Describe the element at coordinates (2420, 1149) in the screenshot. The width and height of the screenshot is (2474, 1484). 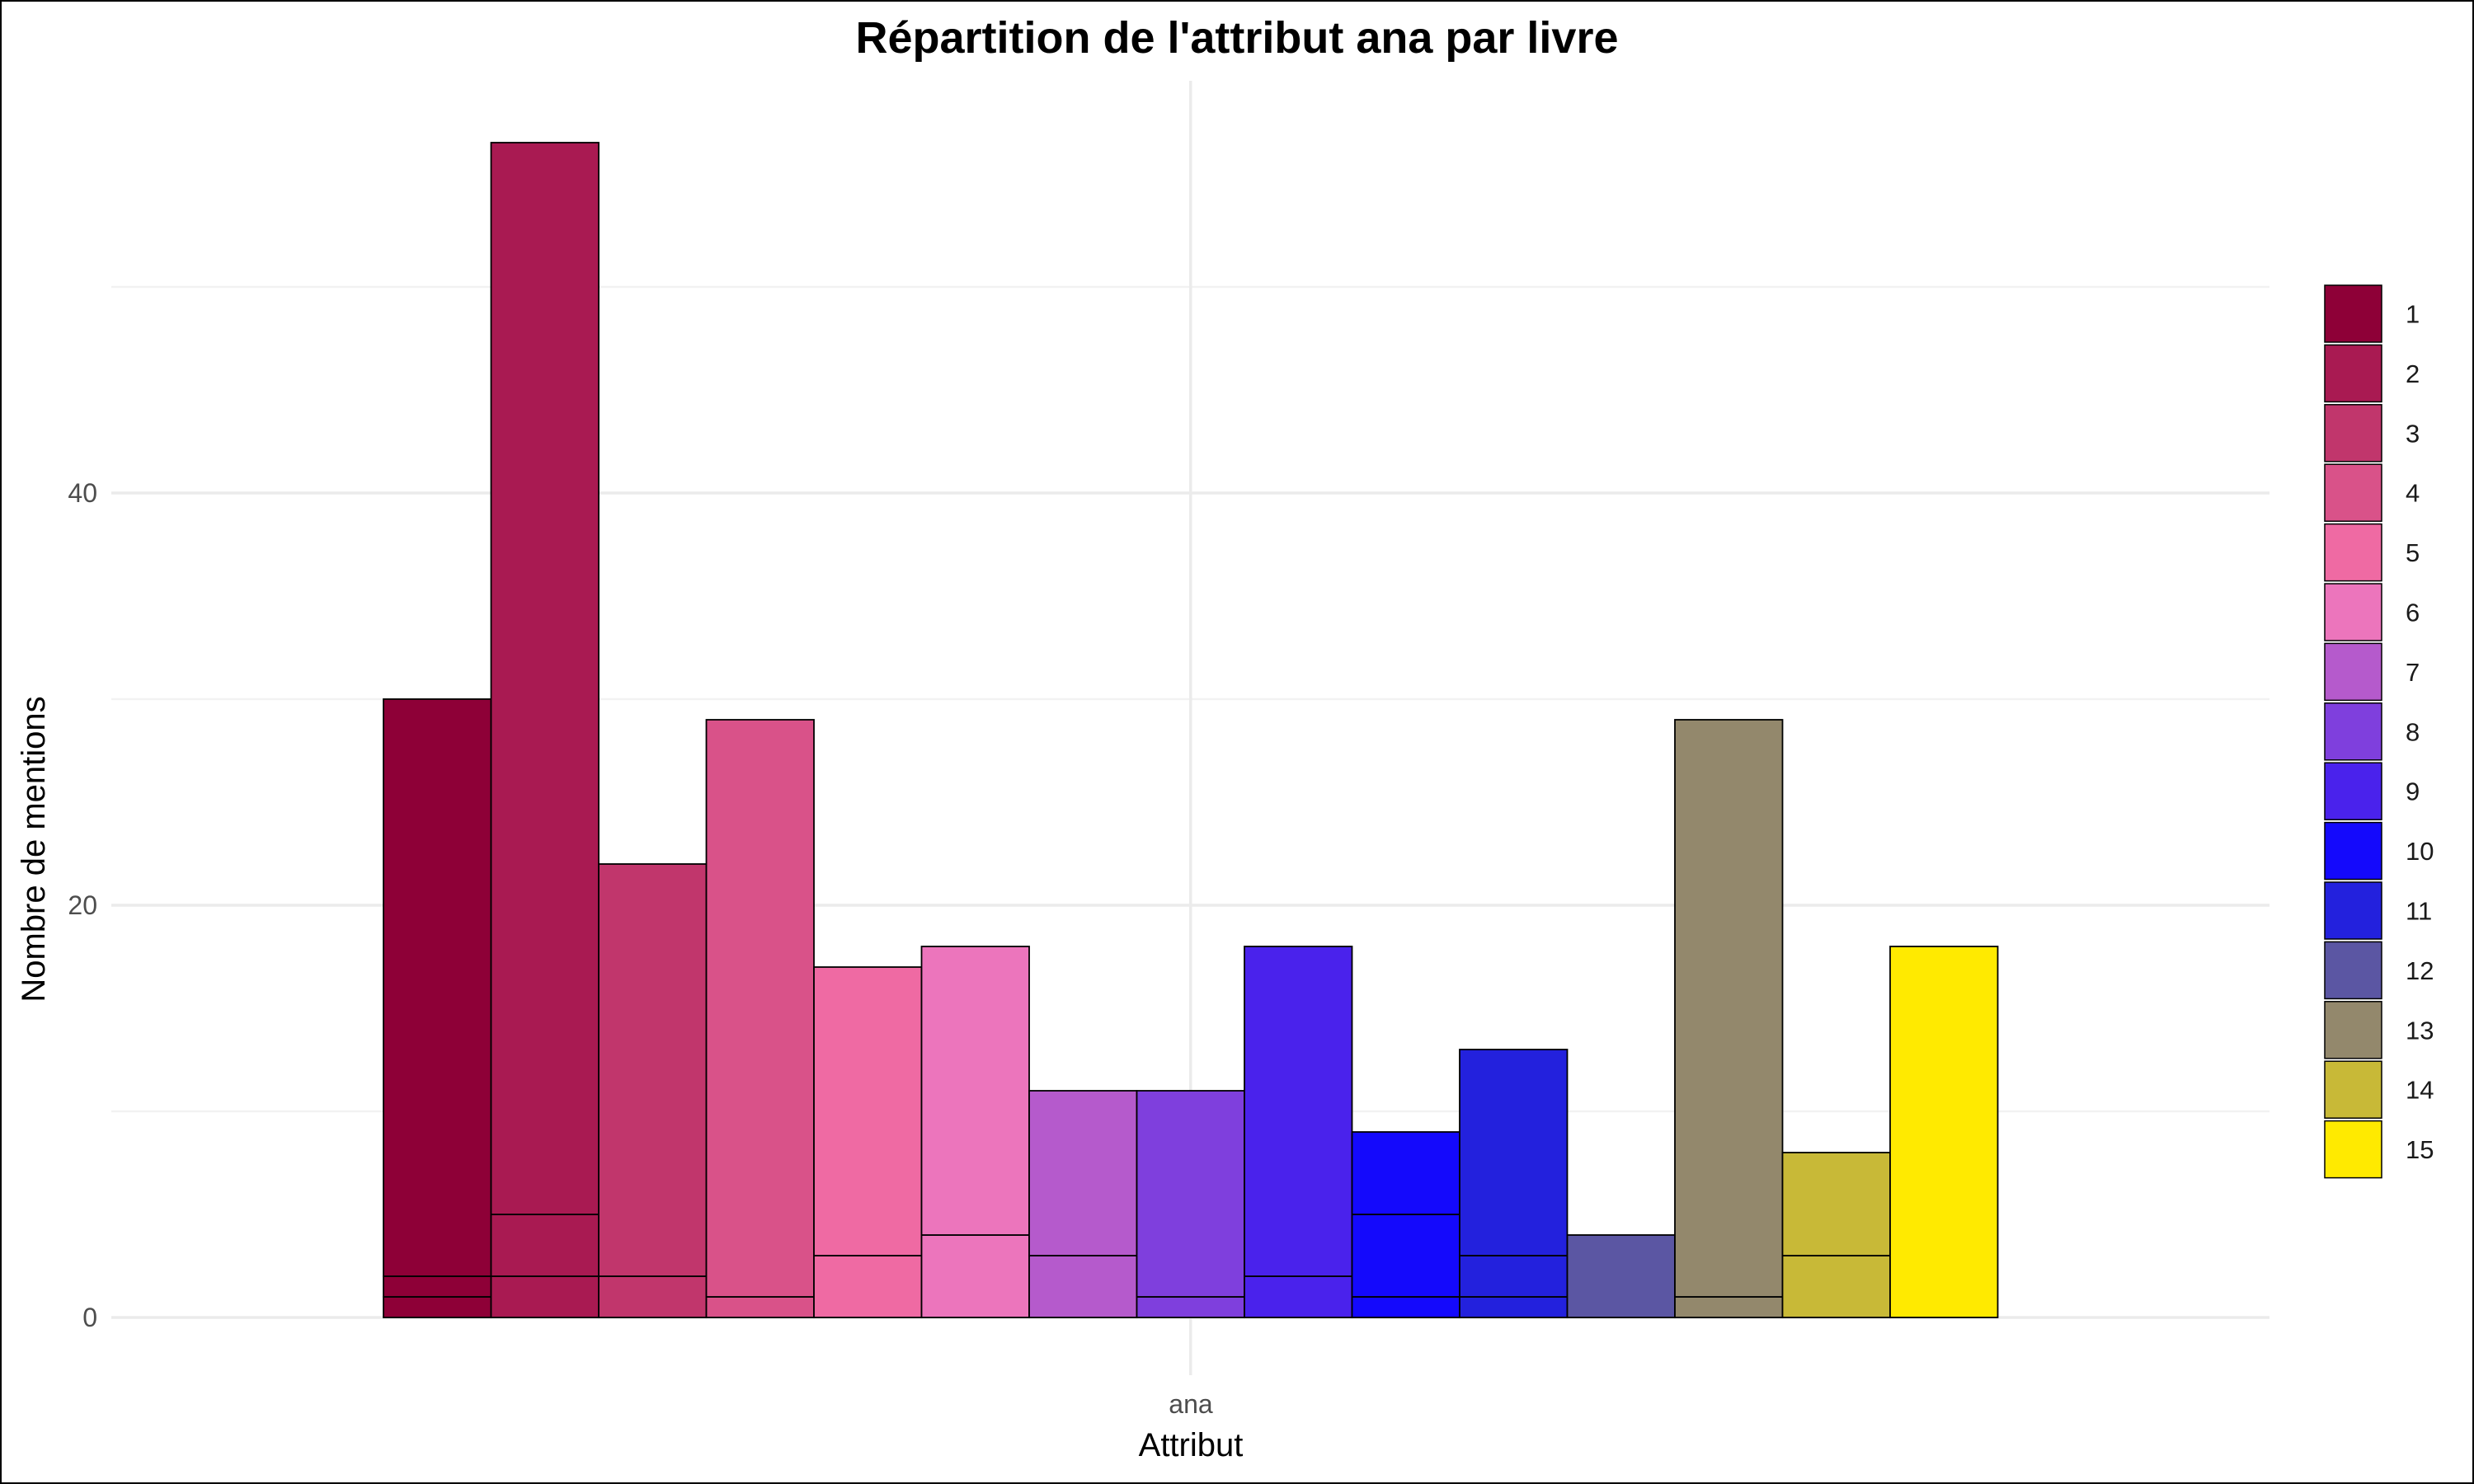
I see `legend-label-15: 15` at that location.